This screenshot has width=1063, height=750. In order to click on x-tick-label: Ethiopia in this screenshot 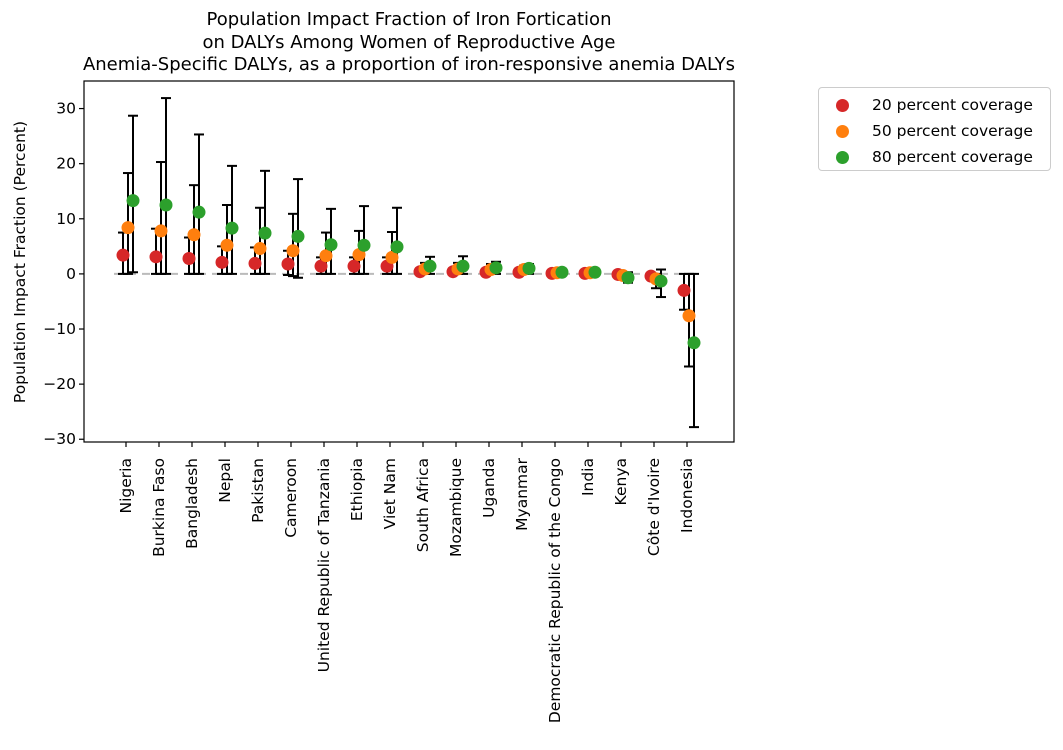, I will do `click(357, 489)`.